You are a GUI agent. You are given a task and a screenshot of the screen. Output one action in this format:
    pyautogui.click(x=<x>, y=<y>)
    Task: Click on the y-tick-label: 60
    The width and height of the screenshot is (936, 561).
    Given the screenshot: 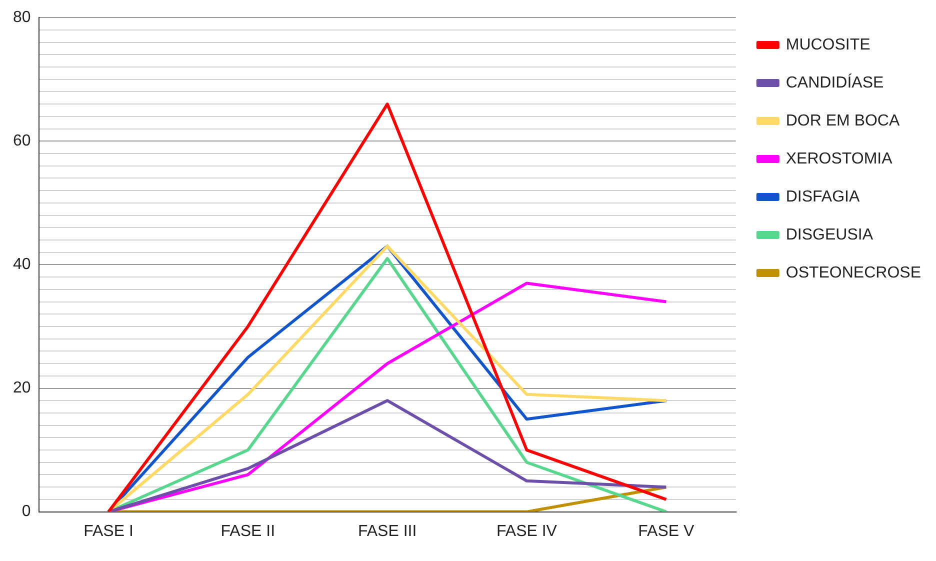 What is the action you would take?
    pyautogui.click(x=22, y=141)
    